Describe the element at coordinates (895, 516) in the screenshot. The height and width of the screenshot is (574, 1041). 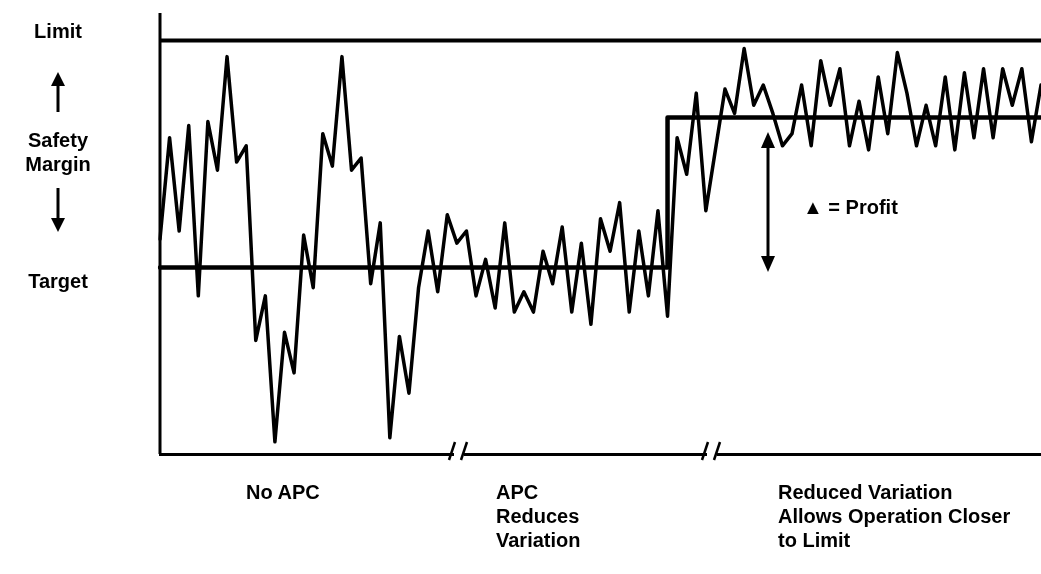
I see `text: Reduced Variation Allows Operation Closer to Limit` at that location.